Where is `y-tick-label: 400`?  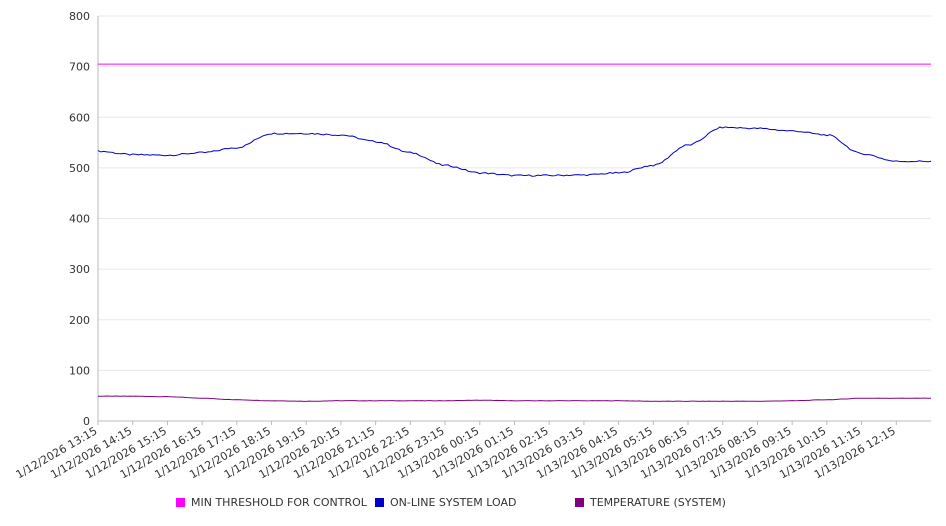 y-tick-label: 400 is located at coordinates (79, 219).